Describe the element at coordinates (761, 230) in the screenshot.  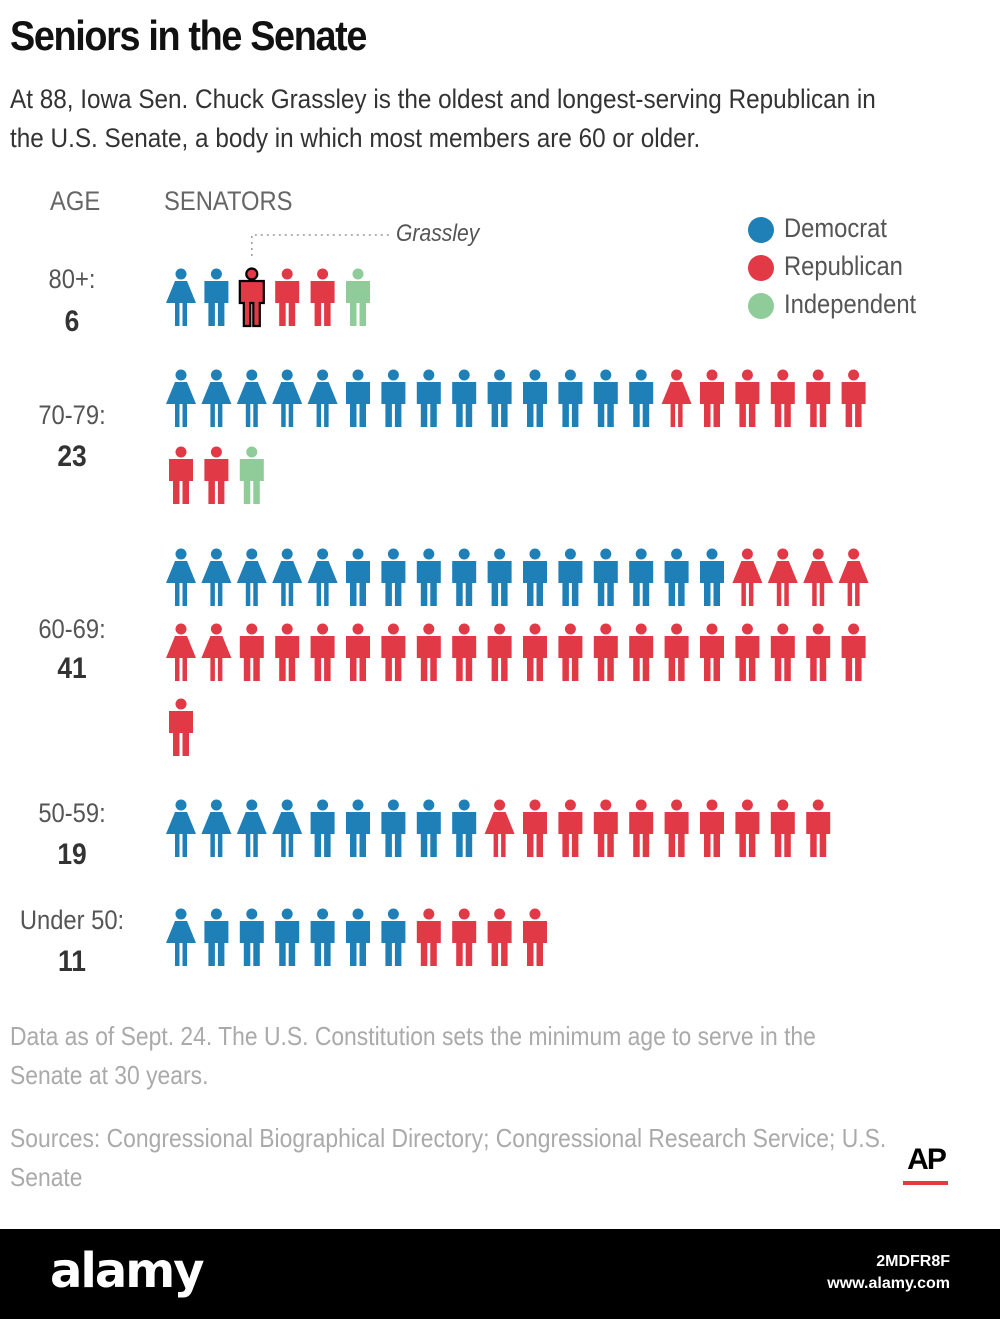
I see `legend-democrat-dot` at that location.